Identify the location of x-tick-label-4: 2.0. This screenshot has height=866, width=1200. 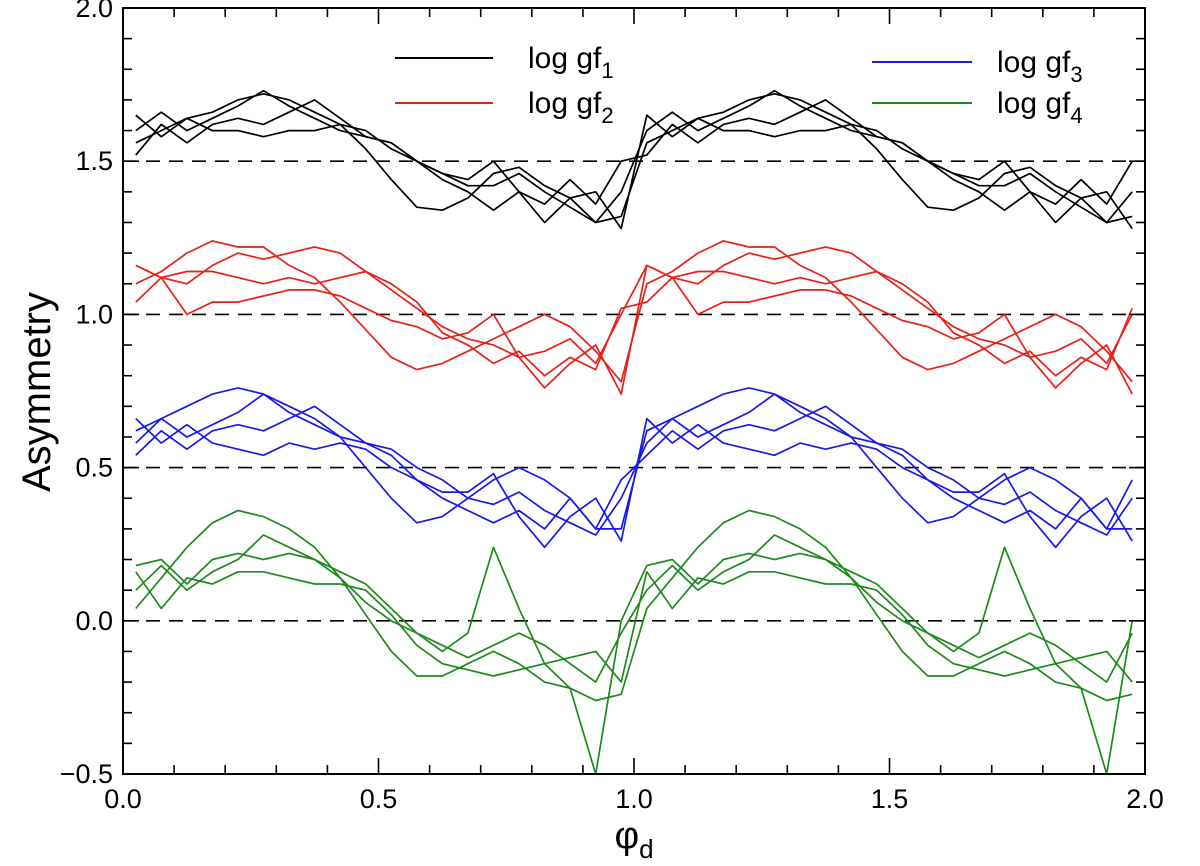
(1145, 799).